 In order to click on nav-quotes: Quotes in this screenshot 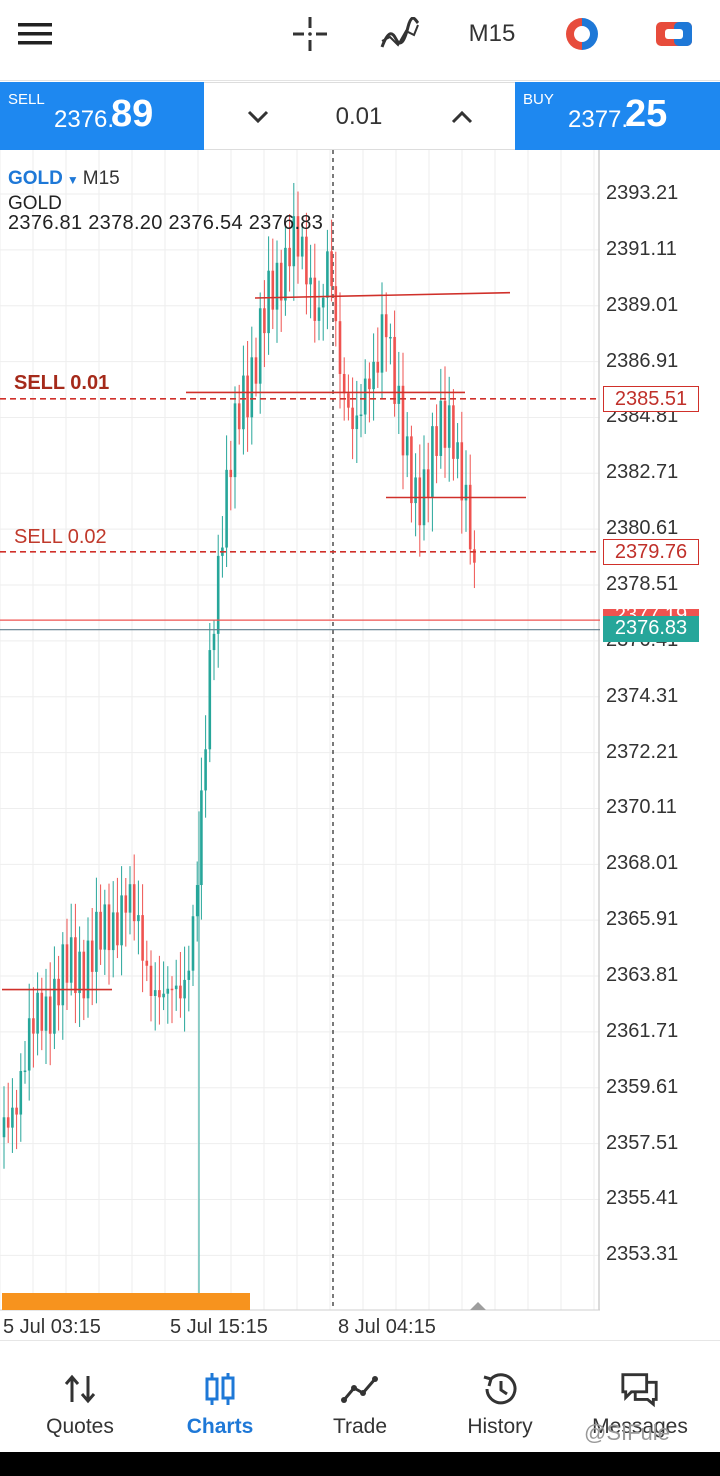, I will do `click(80, 1397)`.